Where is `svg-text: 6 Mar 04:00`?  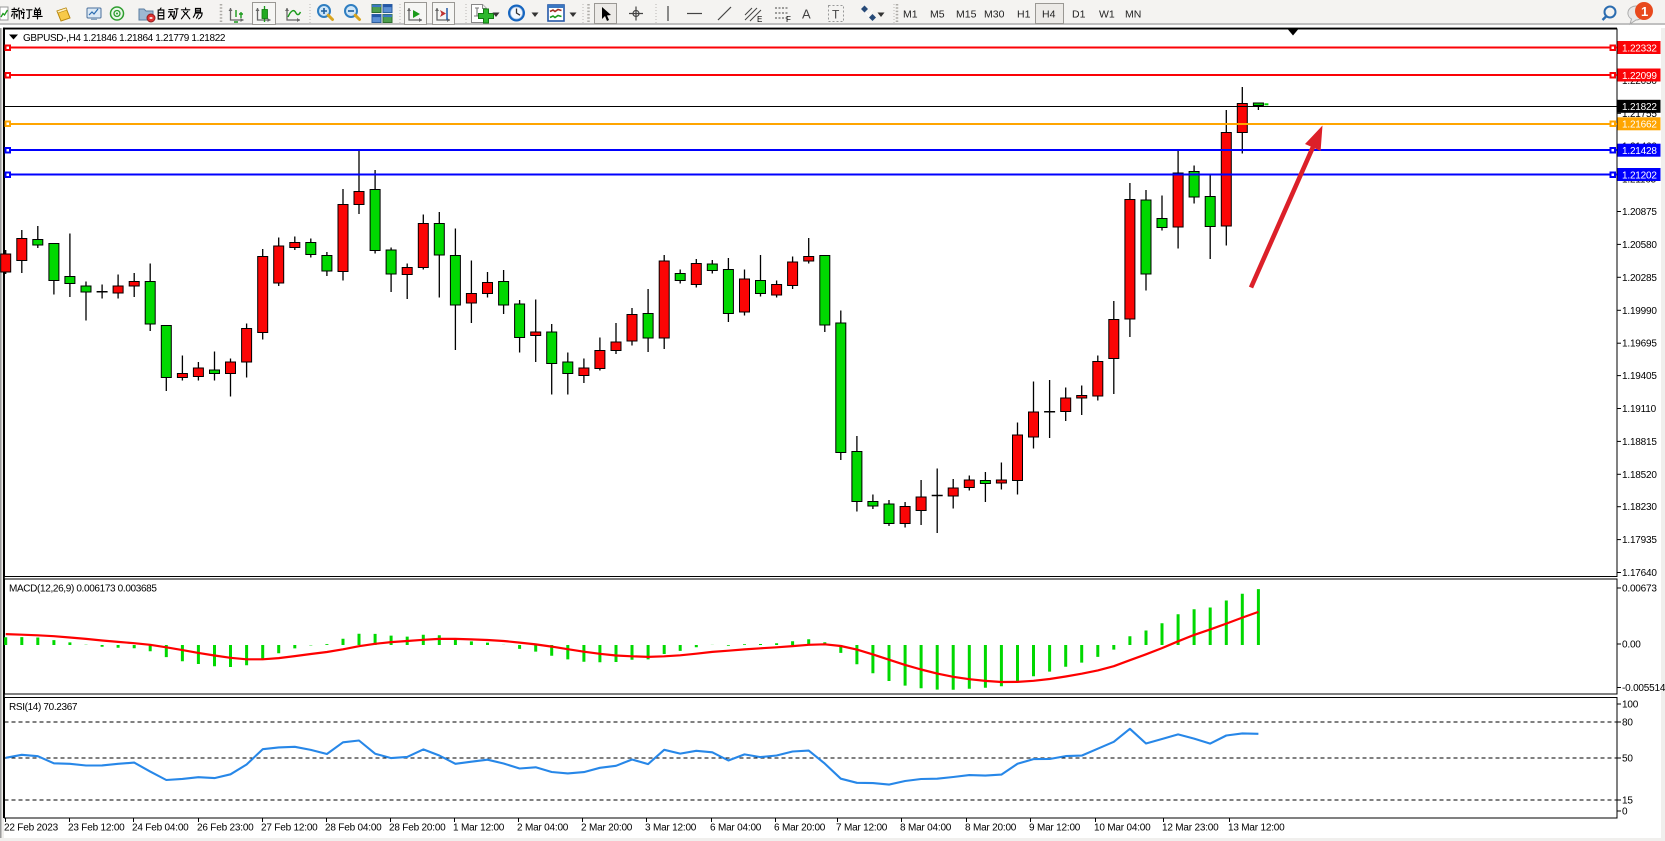 svg-text: 6 Mar 04:00 is located at coordinates (736, 828).